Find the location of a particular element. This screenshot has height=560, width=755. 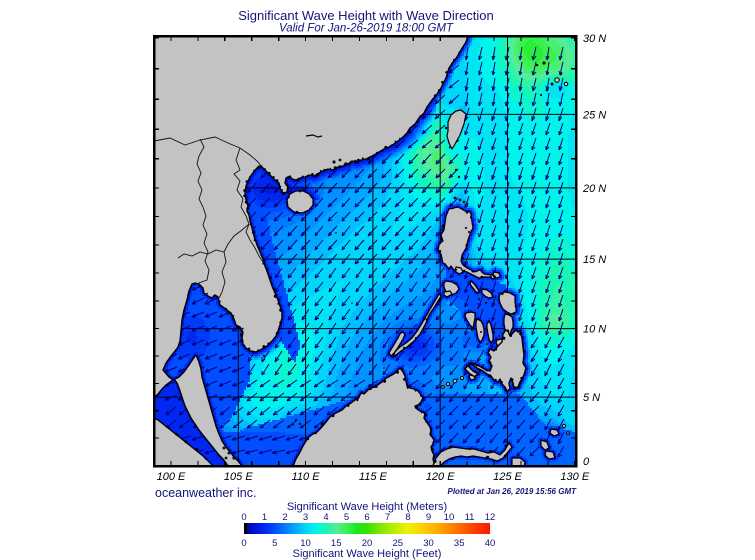

svg-text: 125 E is located at coordinates (507, 477).